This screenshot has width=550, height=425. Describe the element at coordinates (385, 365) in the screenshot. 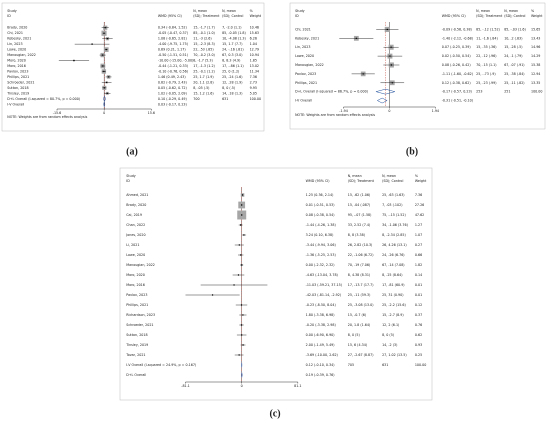

I see `control-total: 631` at that location.